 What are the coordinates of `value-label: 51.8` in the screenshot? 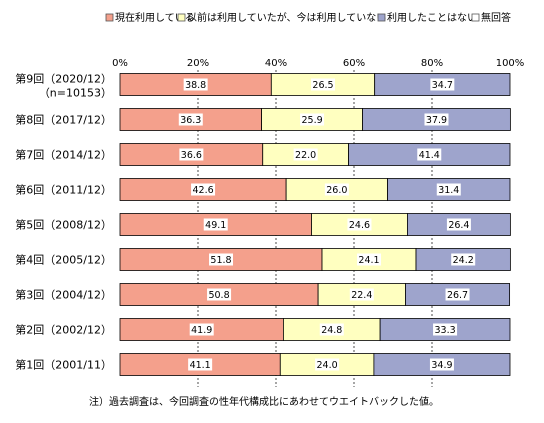 It's located at (220, 260).